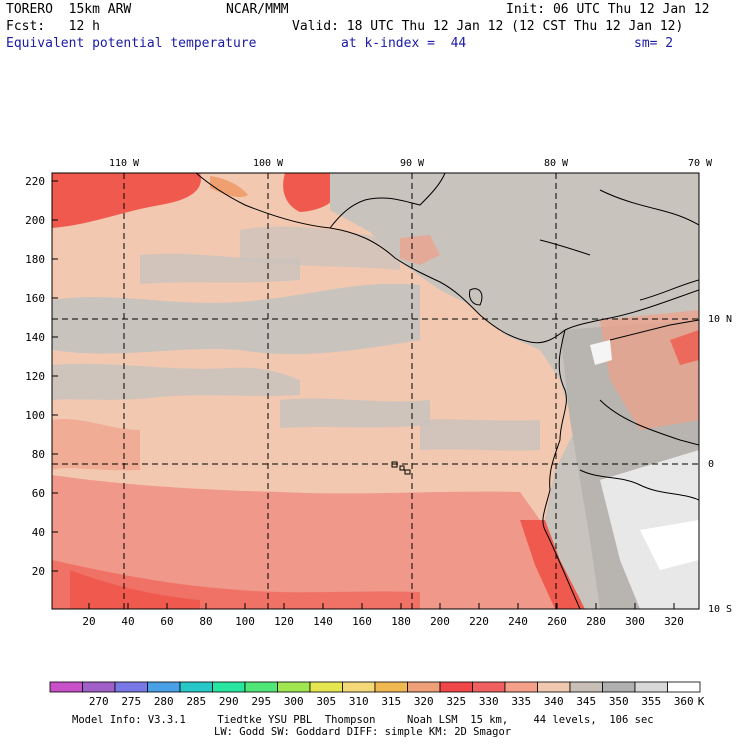 This screenshot has height=744, width=740. I want to click on x-tick-label: 20, so click(88, 621).